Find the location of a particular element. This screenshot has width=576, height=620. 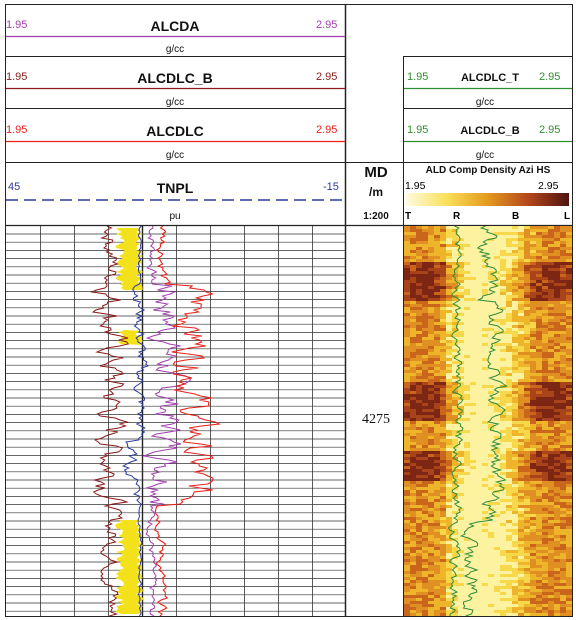

alcdlc-t-max: 2.95 is located at coordinates (550, 77).